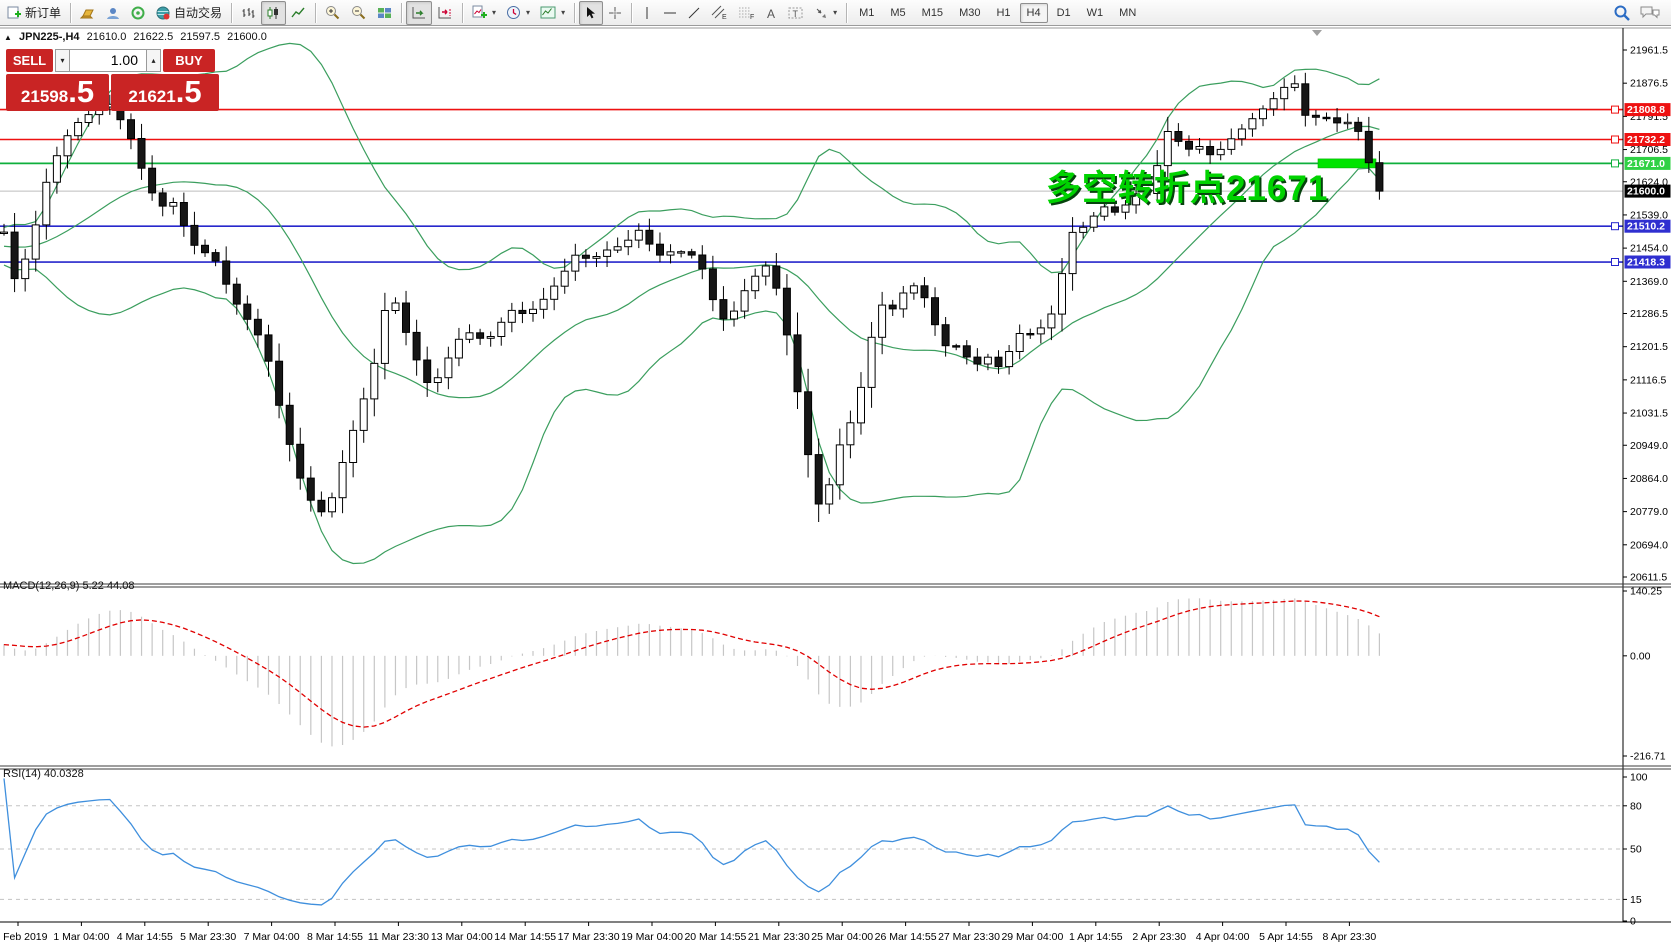  What do you see at coordinates (694, 13) in the screenshot?
I see `trendline-tool` at bounding box center [694, 13].